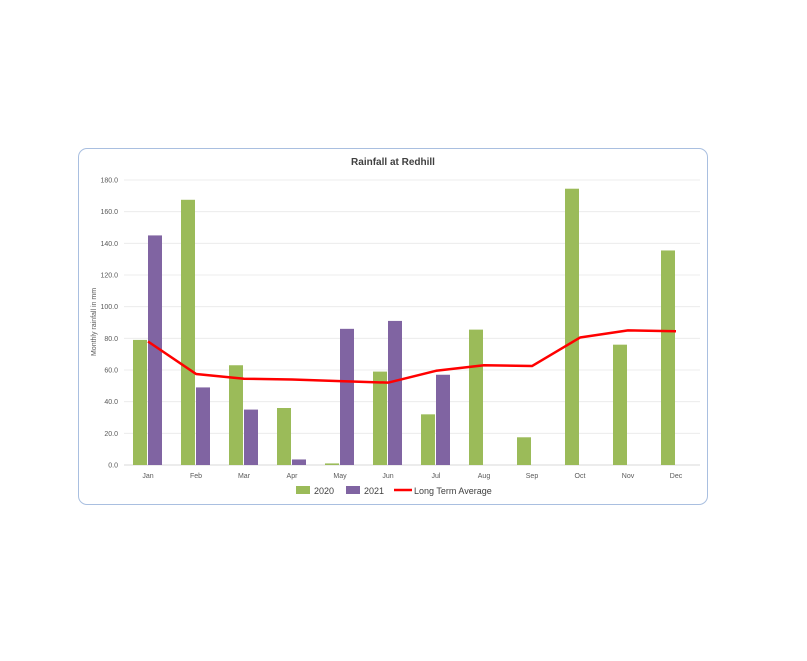  I want to click on x-tick-label: Sep, so click(532, 476).